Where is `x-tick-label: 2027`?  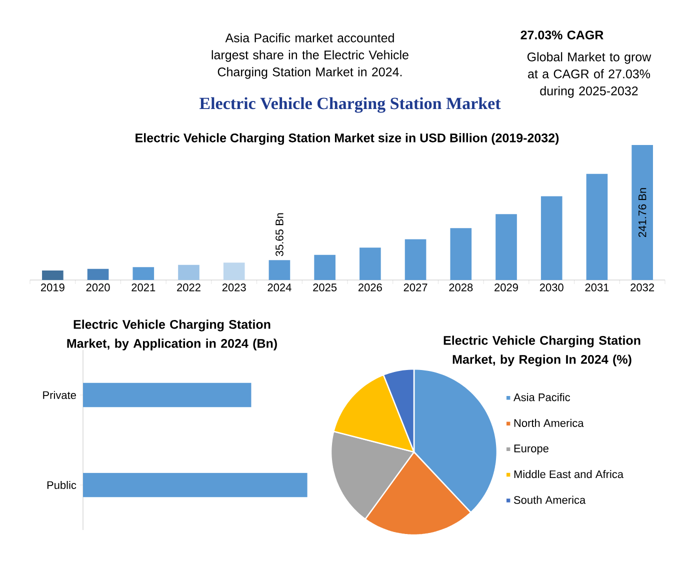 x-tick-label: 2027 is located at coordinates (416, 288).